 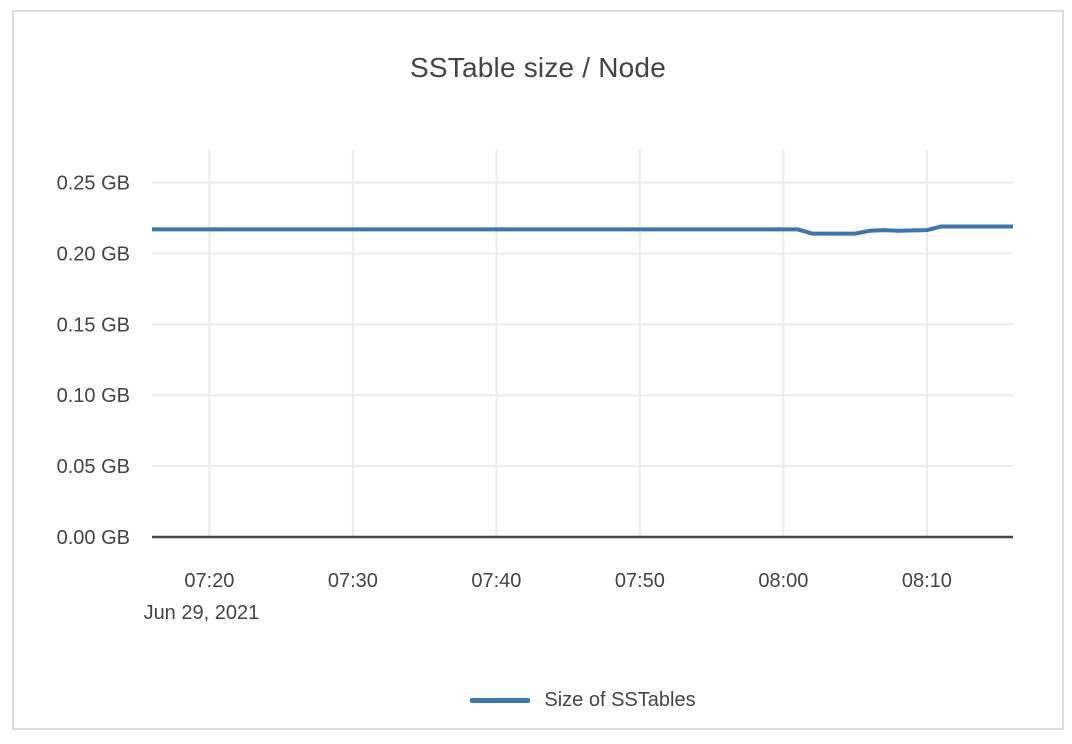 I want to click on y-tick-label: 0.10 GB, so click(x=93, y=396).